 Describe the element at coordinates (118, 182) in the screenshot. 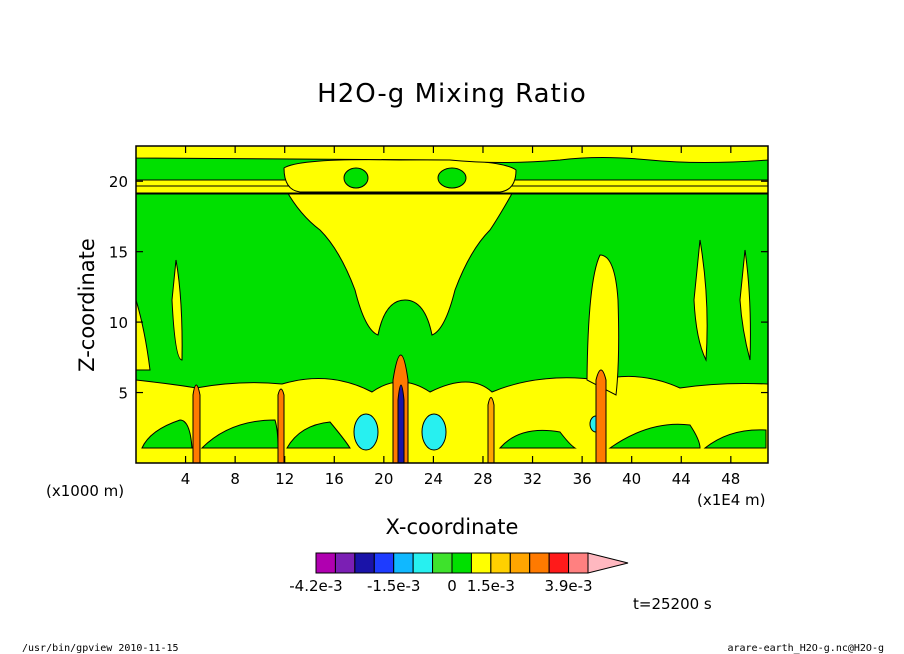

I see `y-tick-label: 20` at that location.